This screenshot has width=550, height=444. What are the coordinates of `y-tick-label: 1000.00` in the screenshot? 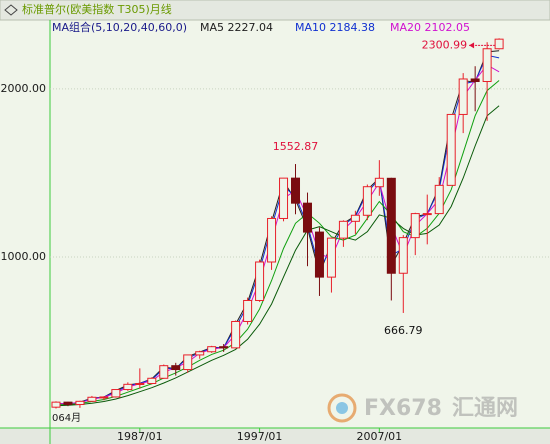 It's located at (24, 256).